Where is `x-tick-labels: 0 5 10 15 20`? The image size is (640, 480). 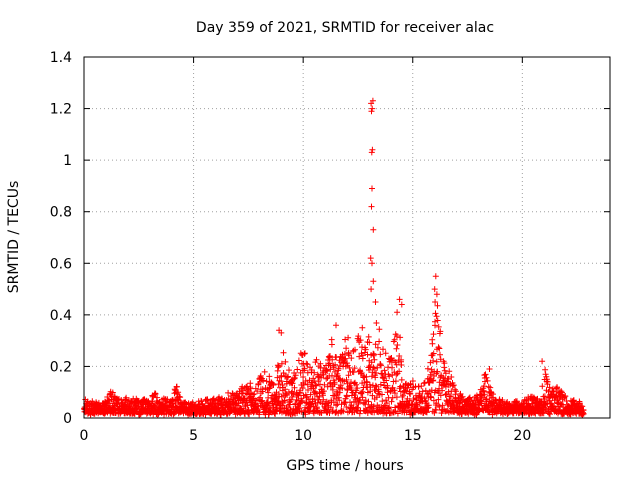
x-tick-labels: 0 5 10 15 20 is located at coordinates (306, 436).